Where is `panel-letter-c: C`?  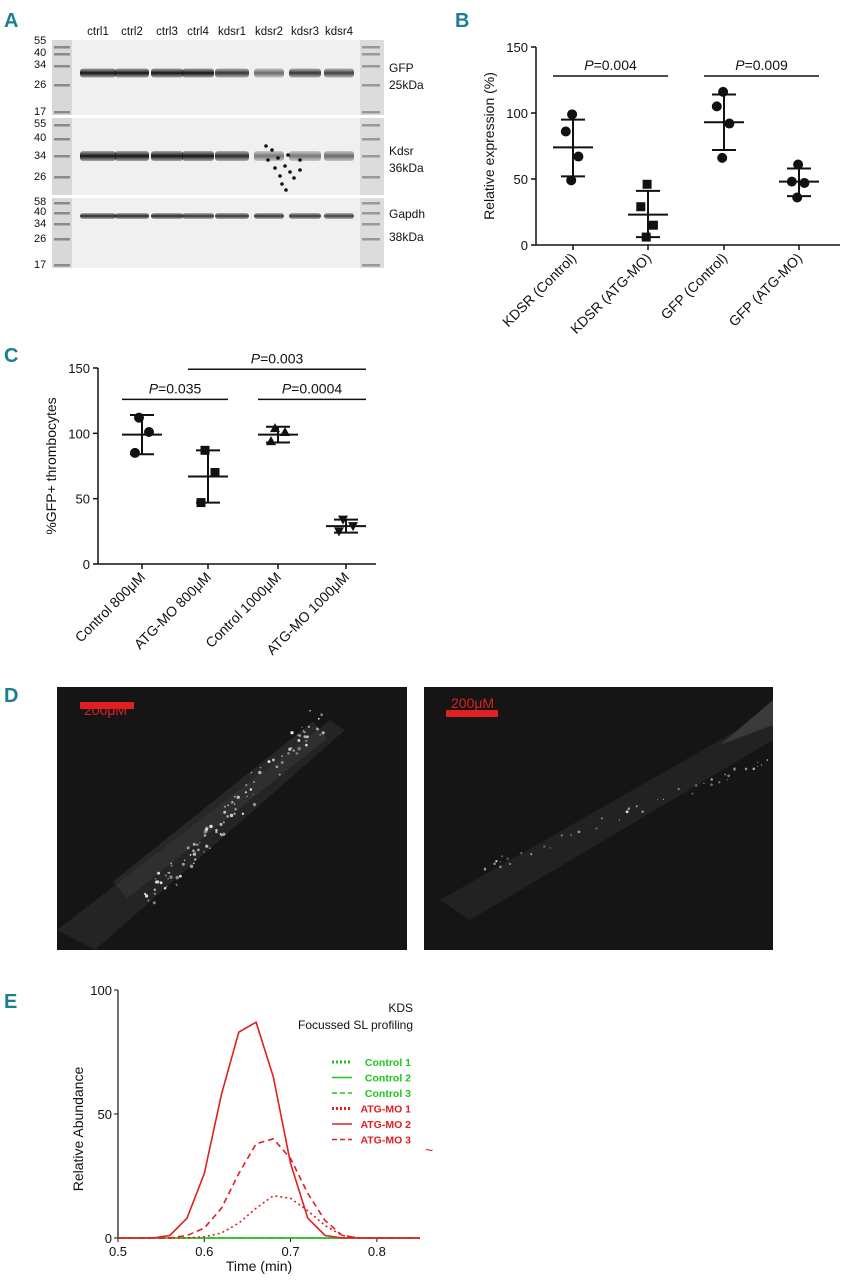 panel-letter-c: C is located at coordinates (11, 356).